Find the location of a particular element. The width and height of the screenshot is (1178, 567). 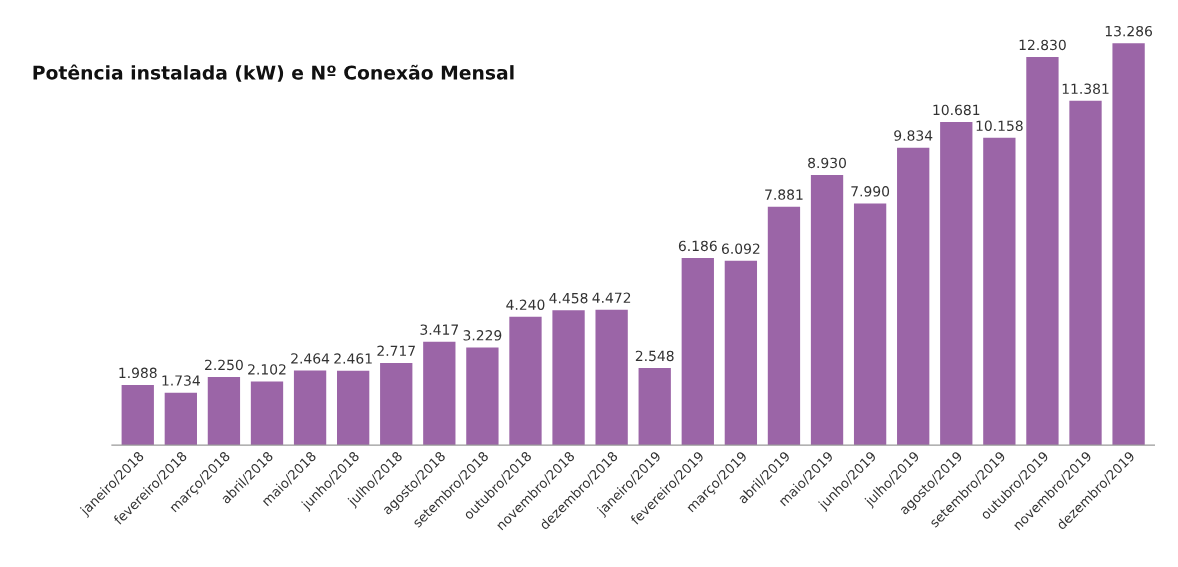

data-label: 3.229 is located at coordinates (482, 335).